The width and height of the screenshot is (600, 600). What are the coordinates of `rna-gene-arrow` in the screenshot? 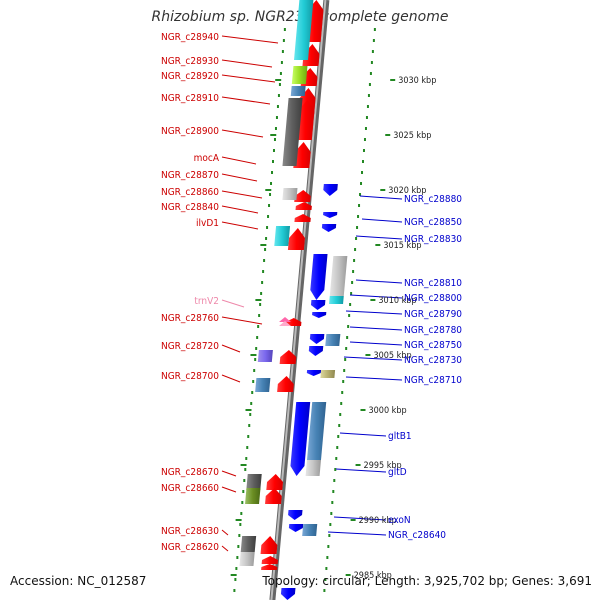 It's located at (285, 323).